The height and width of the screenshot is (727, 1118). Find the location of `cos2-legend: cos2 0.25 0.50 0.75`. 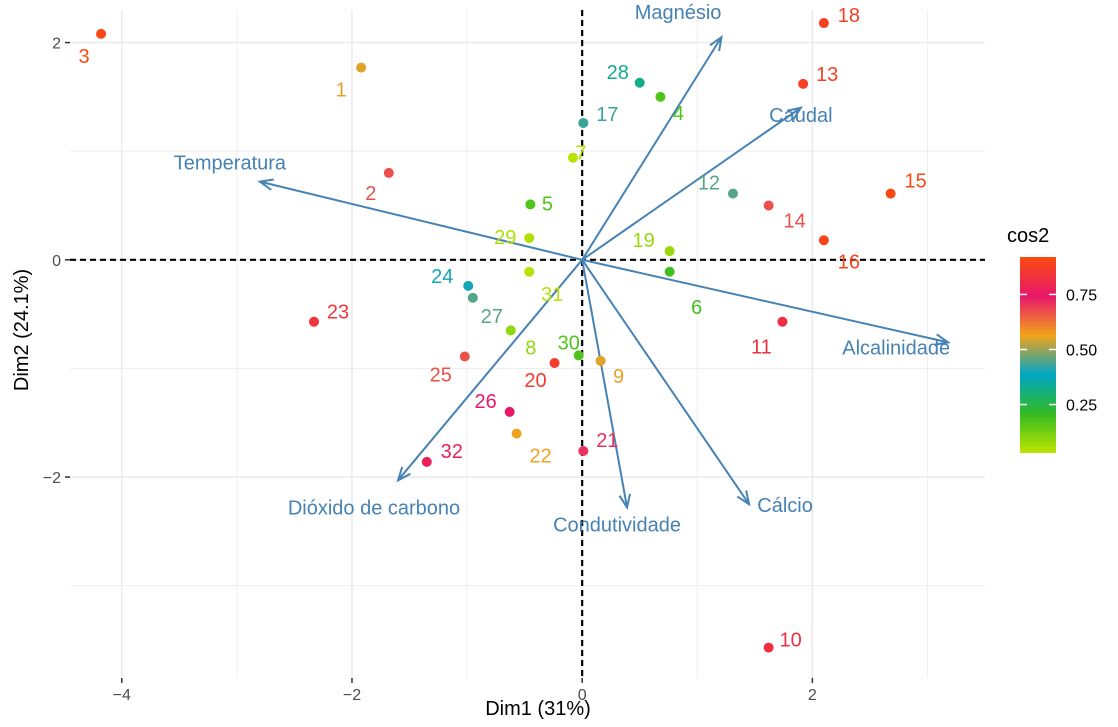

cos2-legend: cos2 0.25 0.50 0.75 is located at coordinates (1052, 339).